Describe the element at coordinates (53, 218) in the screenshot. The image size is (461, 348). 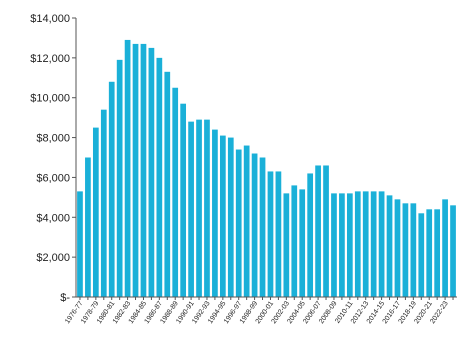
I see `y-tick-label: $4,000` at that location.